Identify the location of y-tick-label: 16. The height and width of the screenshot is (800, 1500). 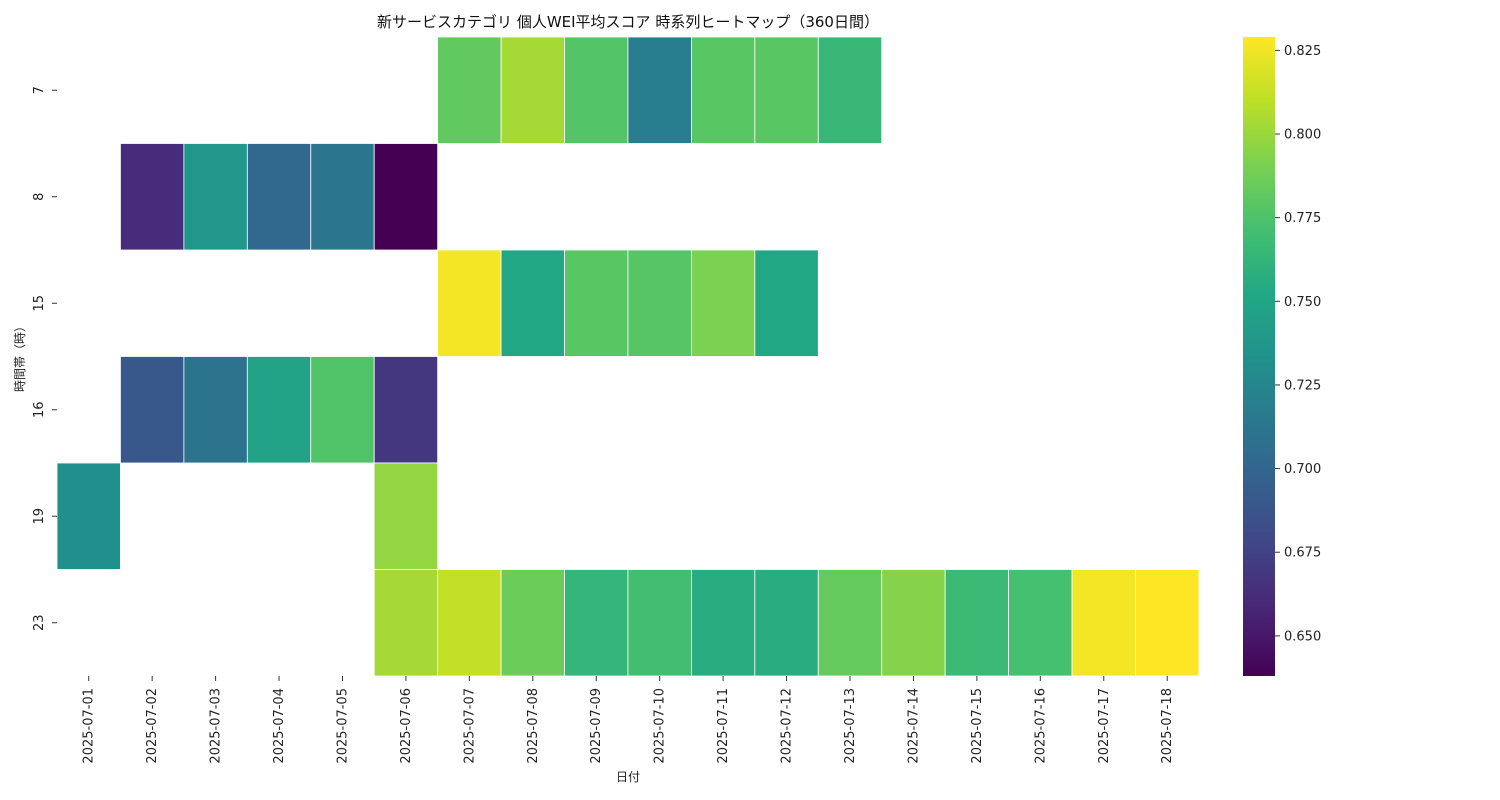
(39, 409).